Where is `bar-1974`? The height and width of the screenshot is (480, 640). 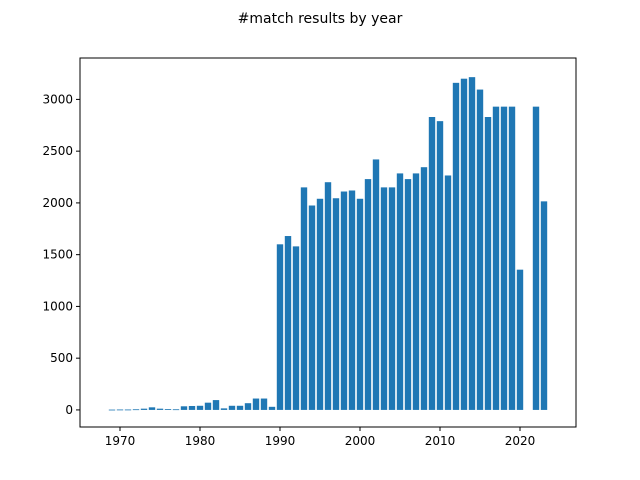
bar-1974 is located at coordinates (152, 408).